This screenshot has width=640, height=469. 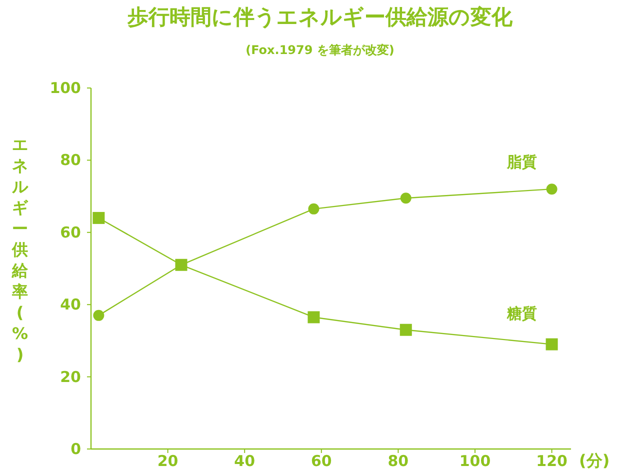 I want to click on y-tick-label: 20, so click(x=70, y=377).